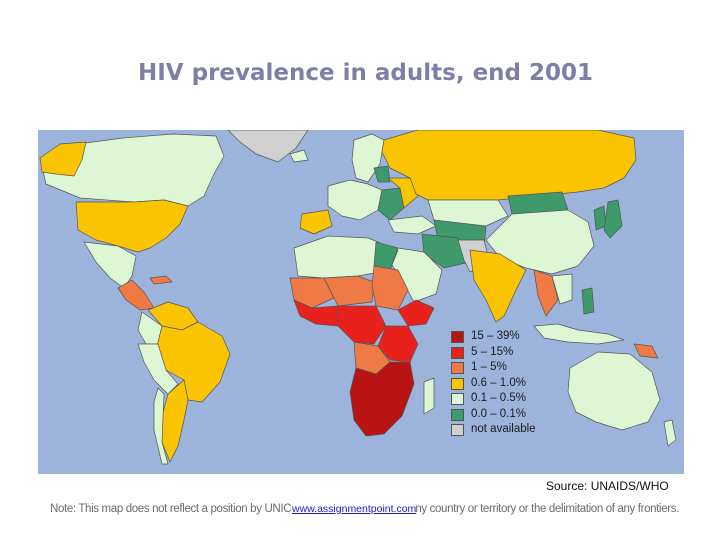 The image size is (720, 540). Describe the element at coordinates (551, 431) in the screenshot. I see `legend-item: not available` at that location.